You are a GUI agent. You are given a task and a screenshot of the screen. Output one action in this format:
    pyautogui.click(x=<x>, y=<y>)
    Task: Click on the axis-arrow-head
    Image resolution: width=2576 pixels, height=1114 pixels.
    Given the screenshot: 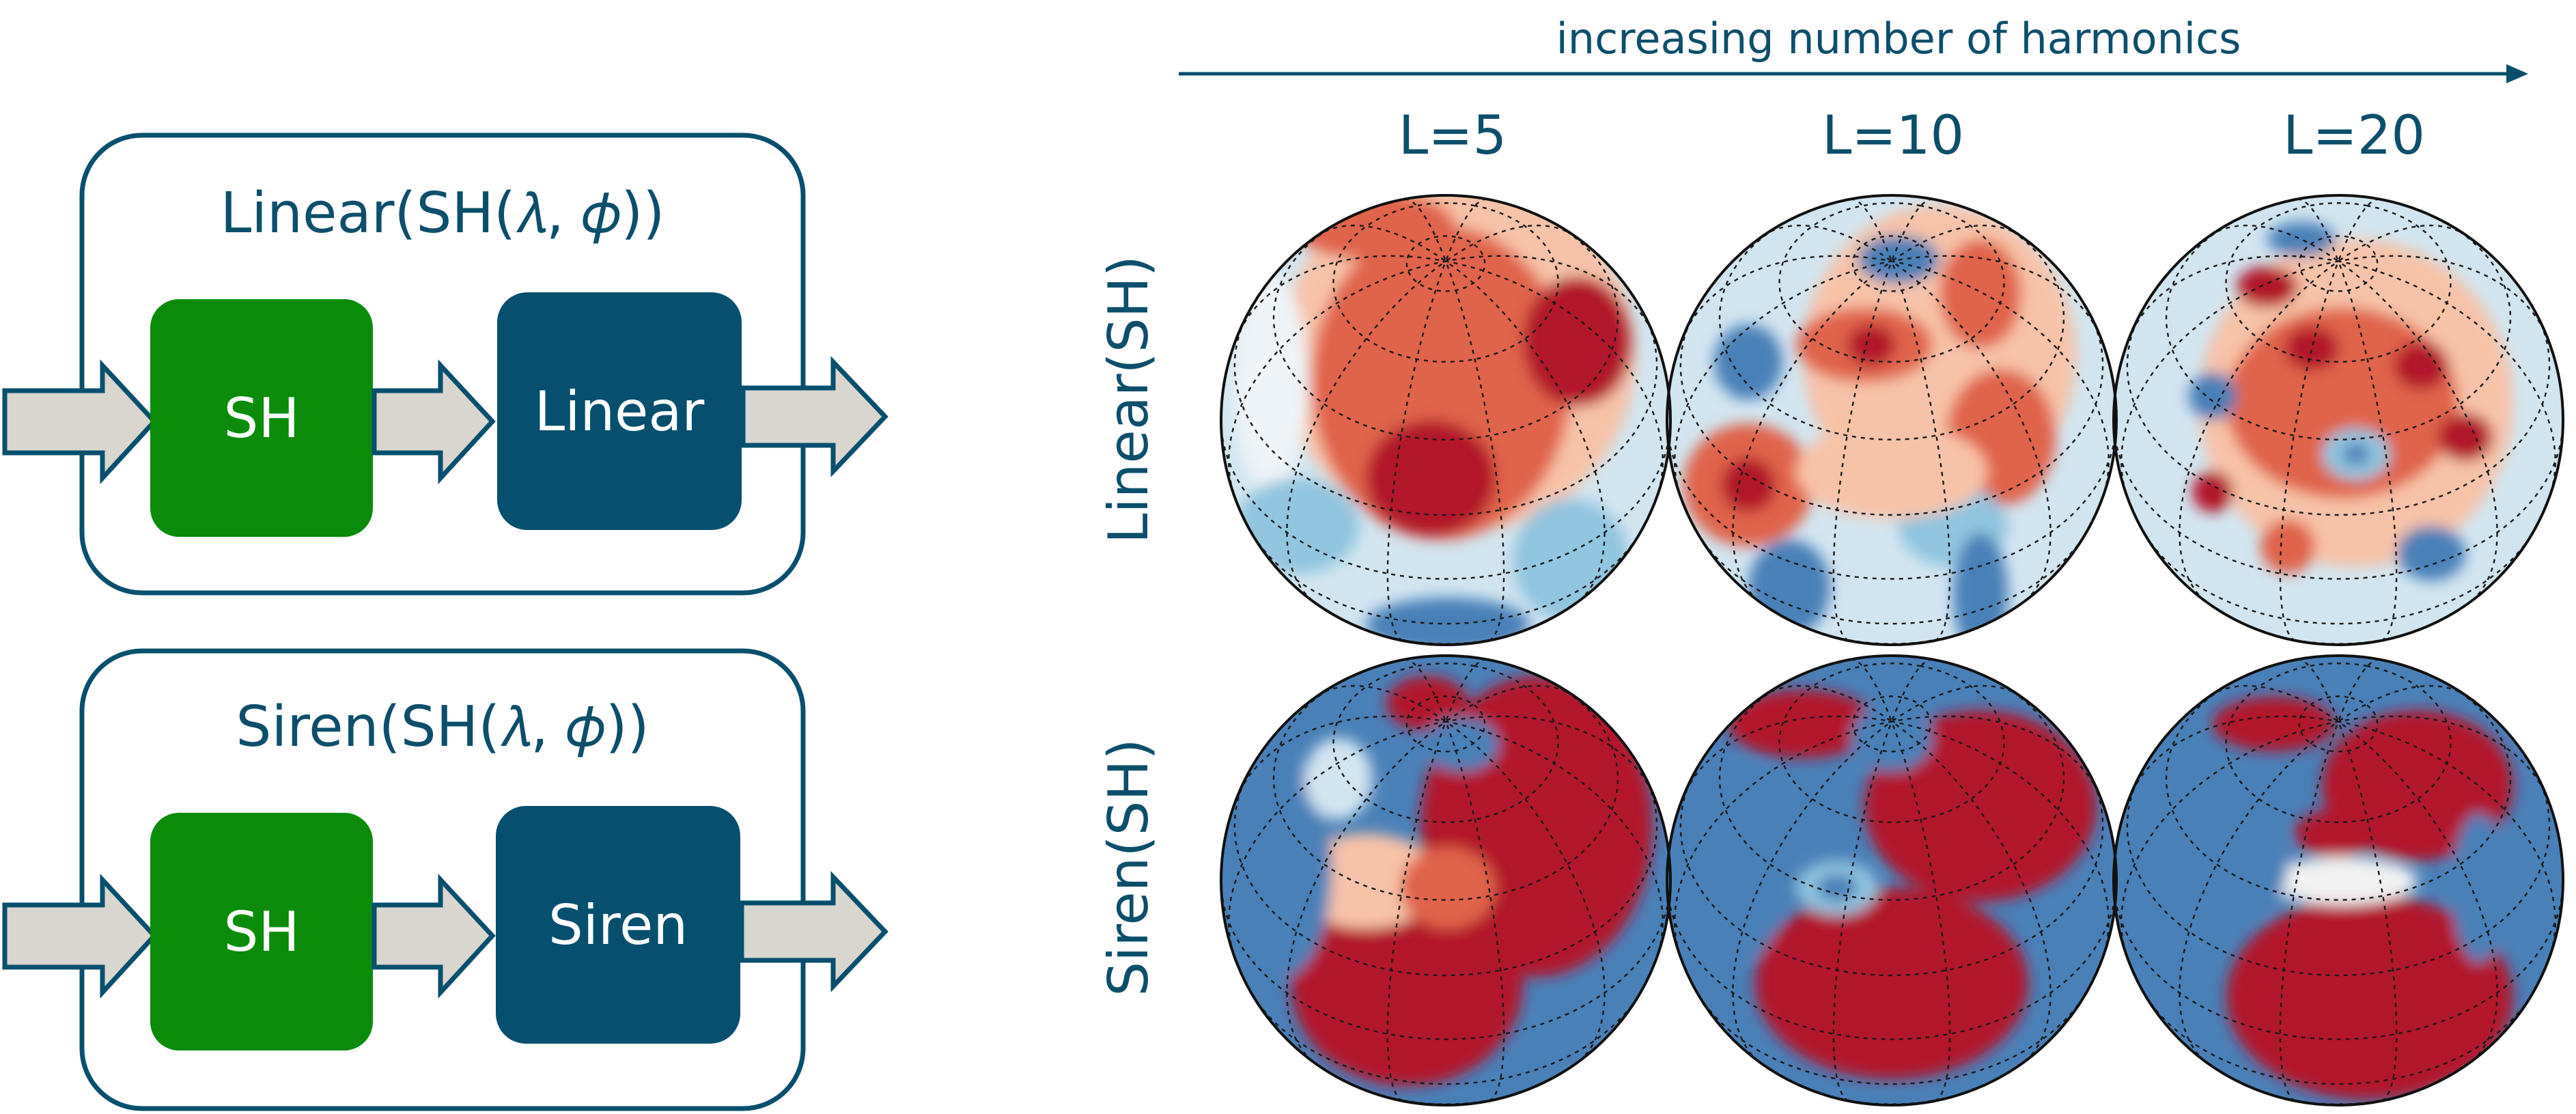 What is the action you would take?
    pyautogui.click(x=2517, y=73)
    